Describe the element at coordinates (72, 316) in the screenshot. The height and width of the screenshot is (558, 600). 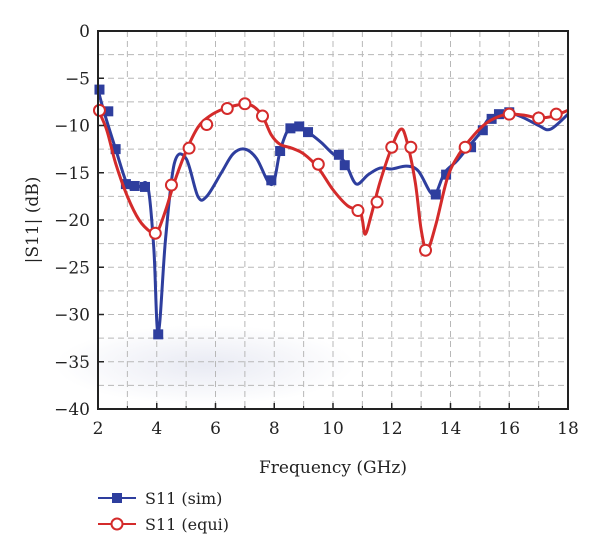
I see `y-tick-label: −30` at that location.